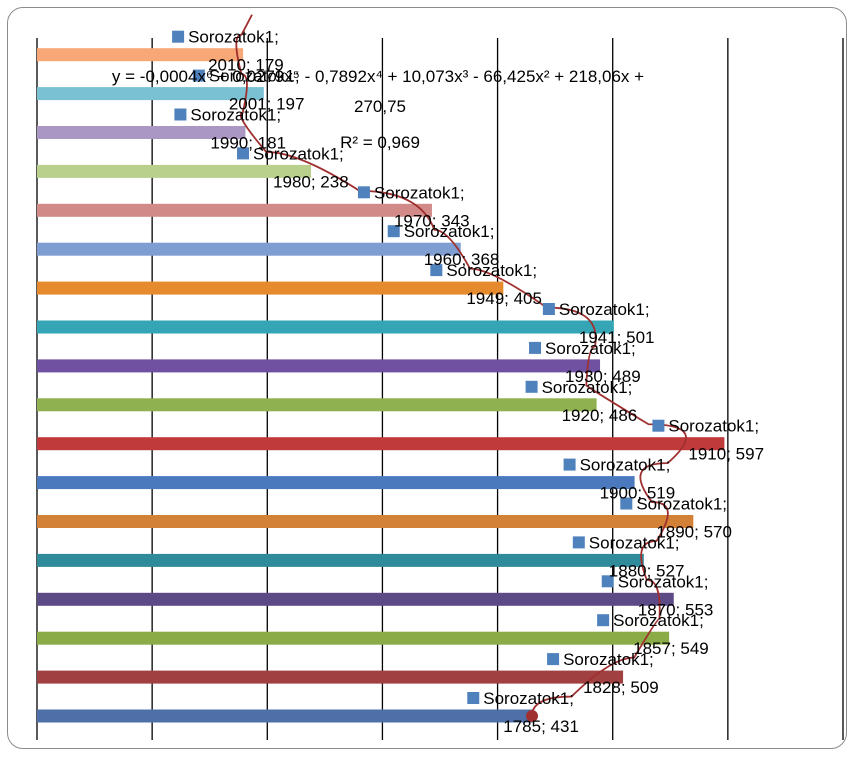  I want to click on marker-1960, so click(393, 231).